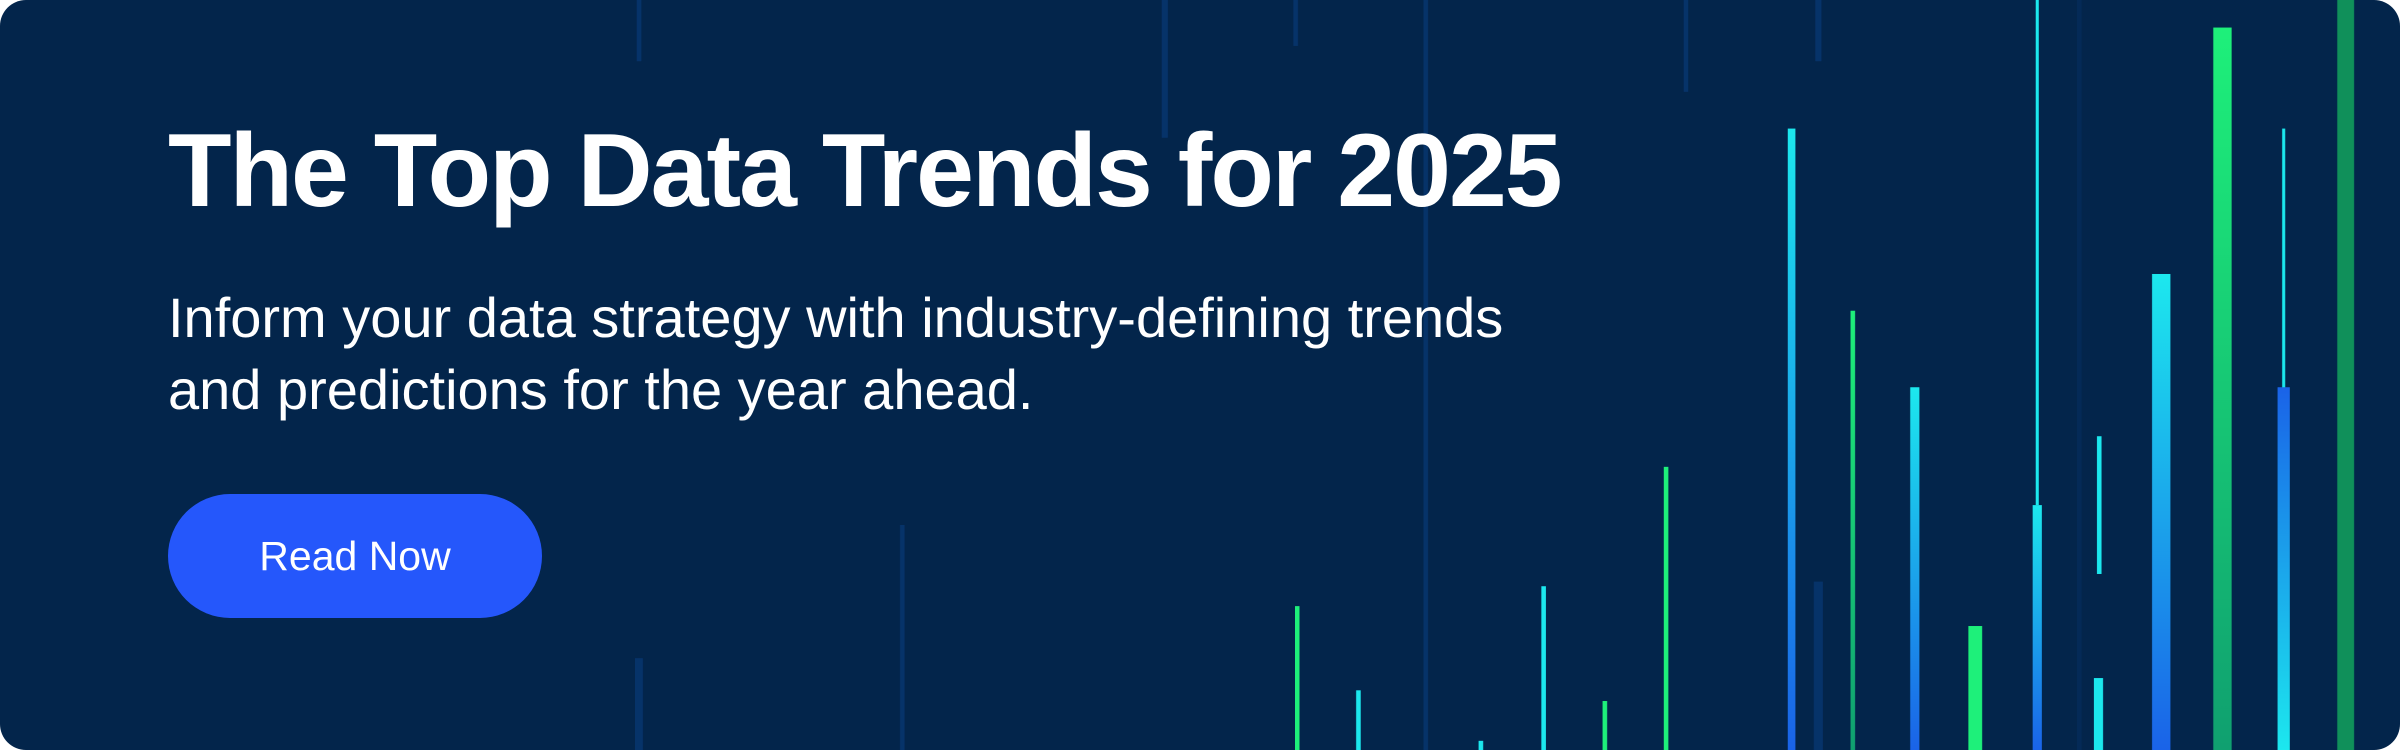 The image size is (2400, 750). I want to click on title: The Top Data Trends for 2025, so click(865, 171).